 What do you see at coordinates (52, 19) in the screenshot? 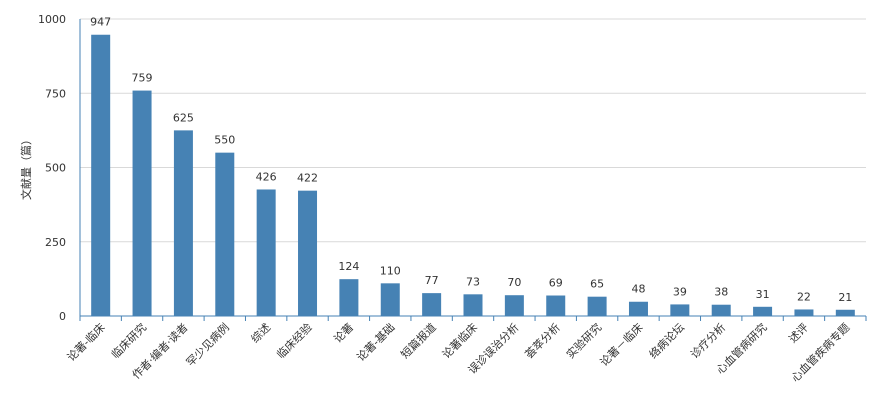
I see `y-tick-label: 1000` at bounding box center [52, 19].